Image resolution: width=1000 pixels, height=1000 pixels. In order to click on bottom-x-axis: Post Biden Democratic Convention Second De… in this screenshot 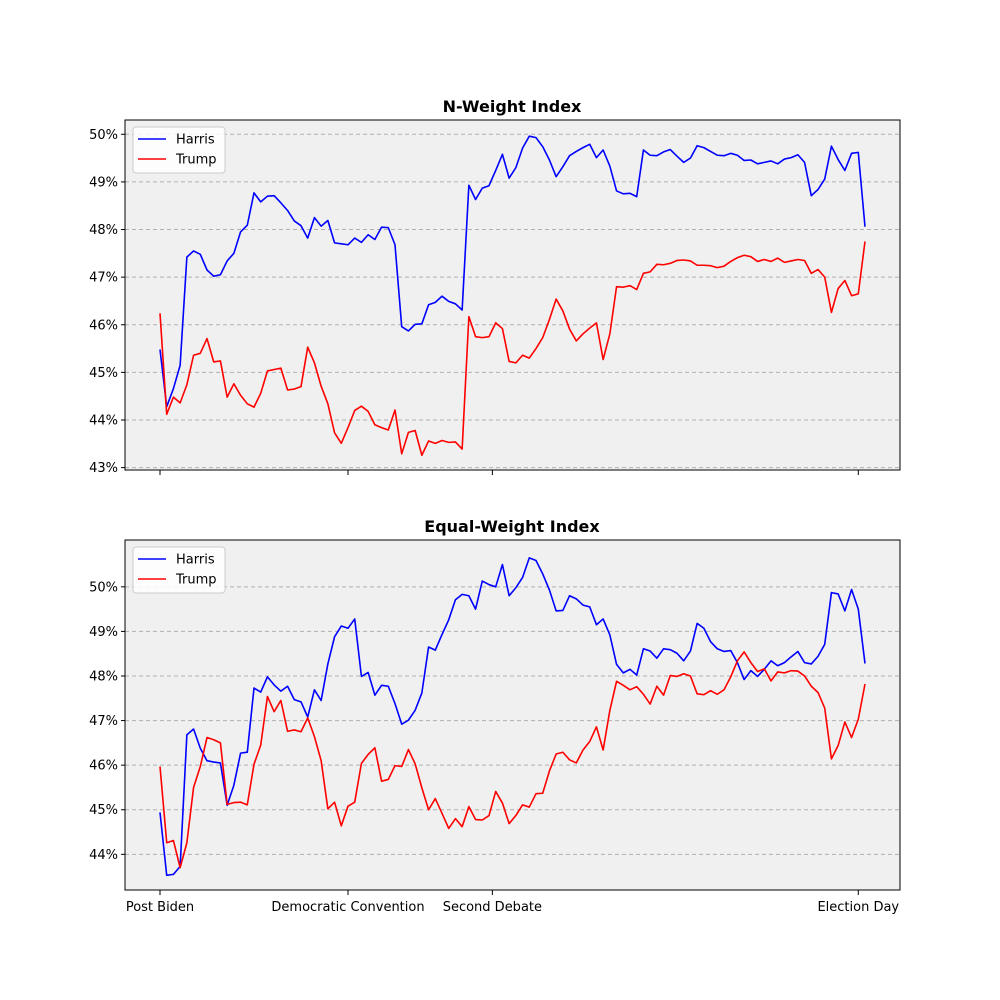, I will do `click(512, 902)`.